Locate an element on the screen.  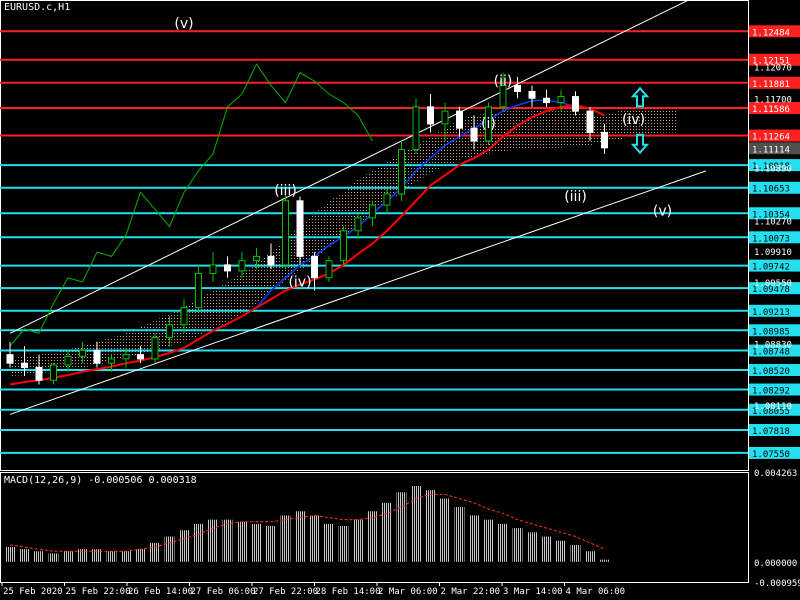
support-3-box is located at coordinates (774, 237).